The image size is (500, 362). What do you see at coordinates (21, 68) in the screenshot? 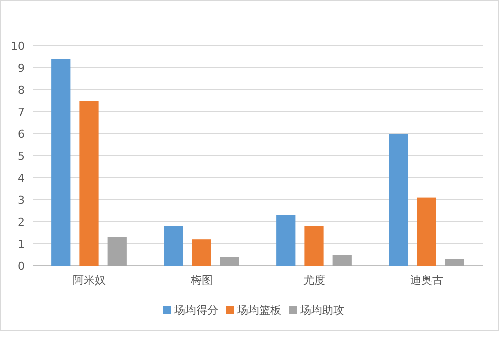
I see `y-tick-label: 9` at bounding box center [21, 68].